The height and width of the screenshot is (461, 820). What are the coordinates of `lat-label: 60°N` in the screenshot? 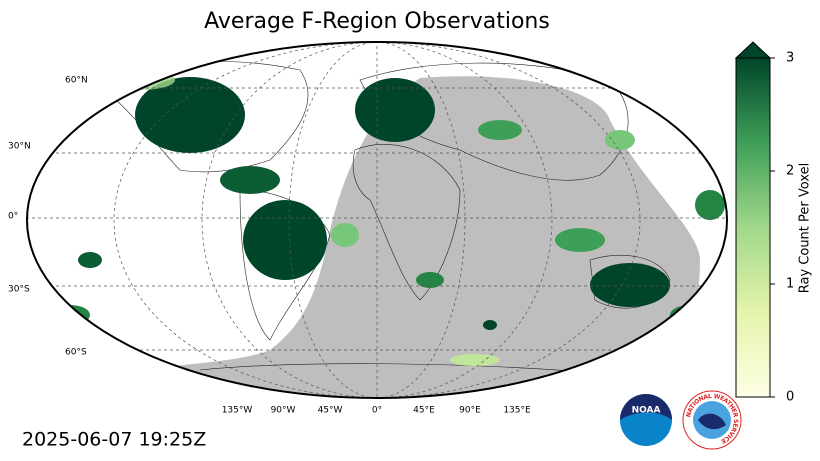 It's located at (76, 81).